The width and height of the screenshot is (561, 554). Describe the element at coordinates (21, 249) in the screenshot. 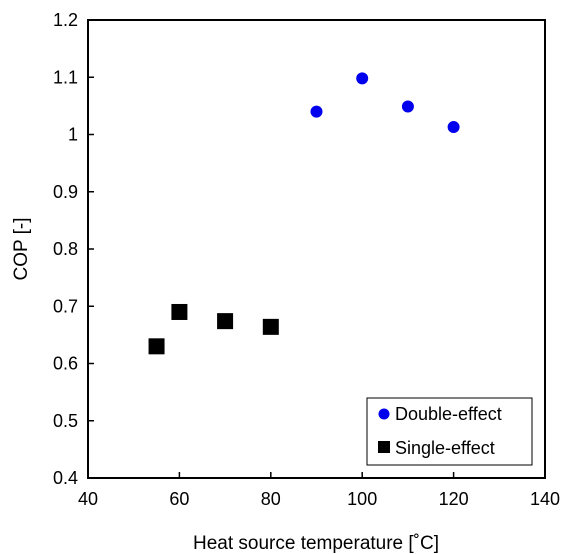

I see `y-axis-label: COP [-]` at that location.